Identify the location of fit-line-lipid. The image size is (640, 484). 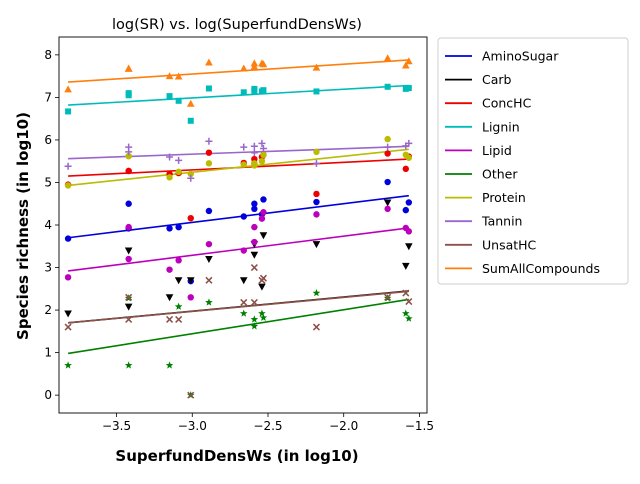
(238, 249).